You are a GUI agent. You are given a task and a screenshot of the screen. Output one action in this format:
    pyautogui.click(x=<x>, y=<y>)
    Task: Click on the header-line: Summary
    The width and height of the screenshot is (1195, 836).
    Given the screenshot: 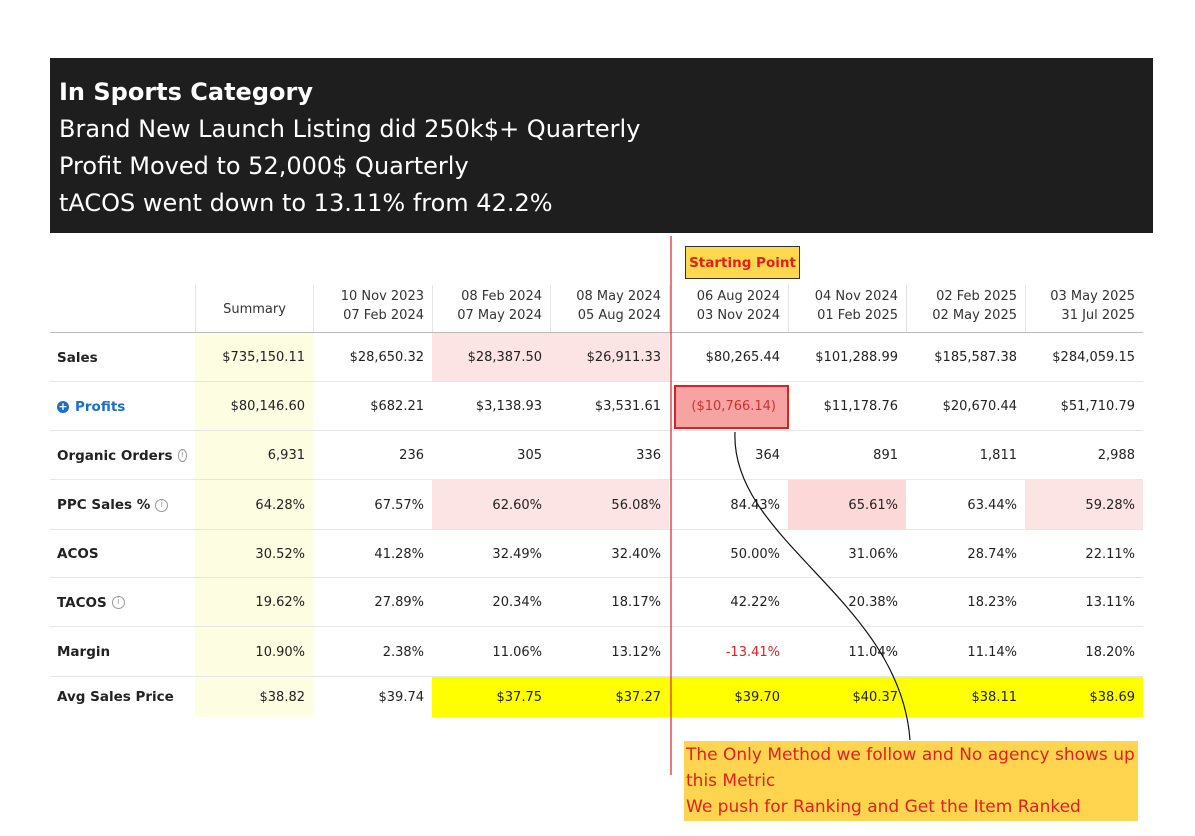 What is the action you would take?
    pyautogui.click(x=254, y=309)
    